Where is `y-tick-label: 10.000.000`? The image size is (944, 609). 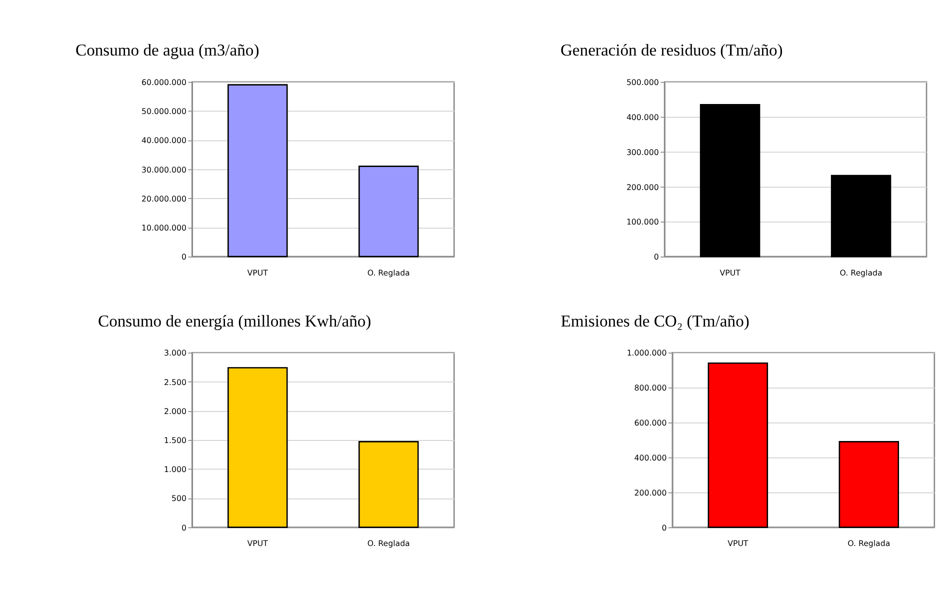
y-tick-label: 10.000.000 is located at coordinates (164, 228).